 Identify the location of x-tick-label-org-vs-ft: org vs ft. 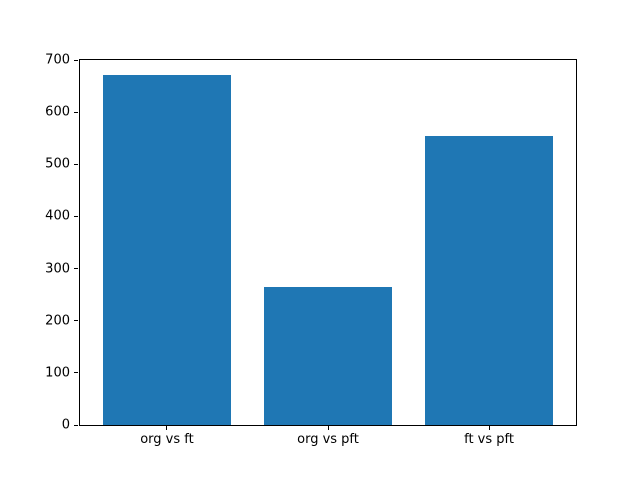
(167, 439).